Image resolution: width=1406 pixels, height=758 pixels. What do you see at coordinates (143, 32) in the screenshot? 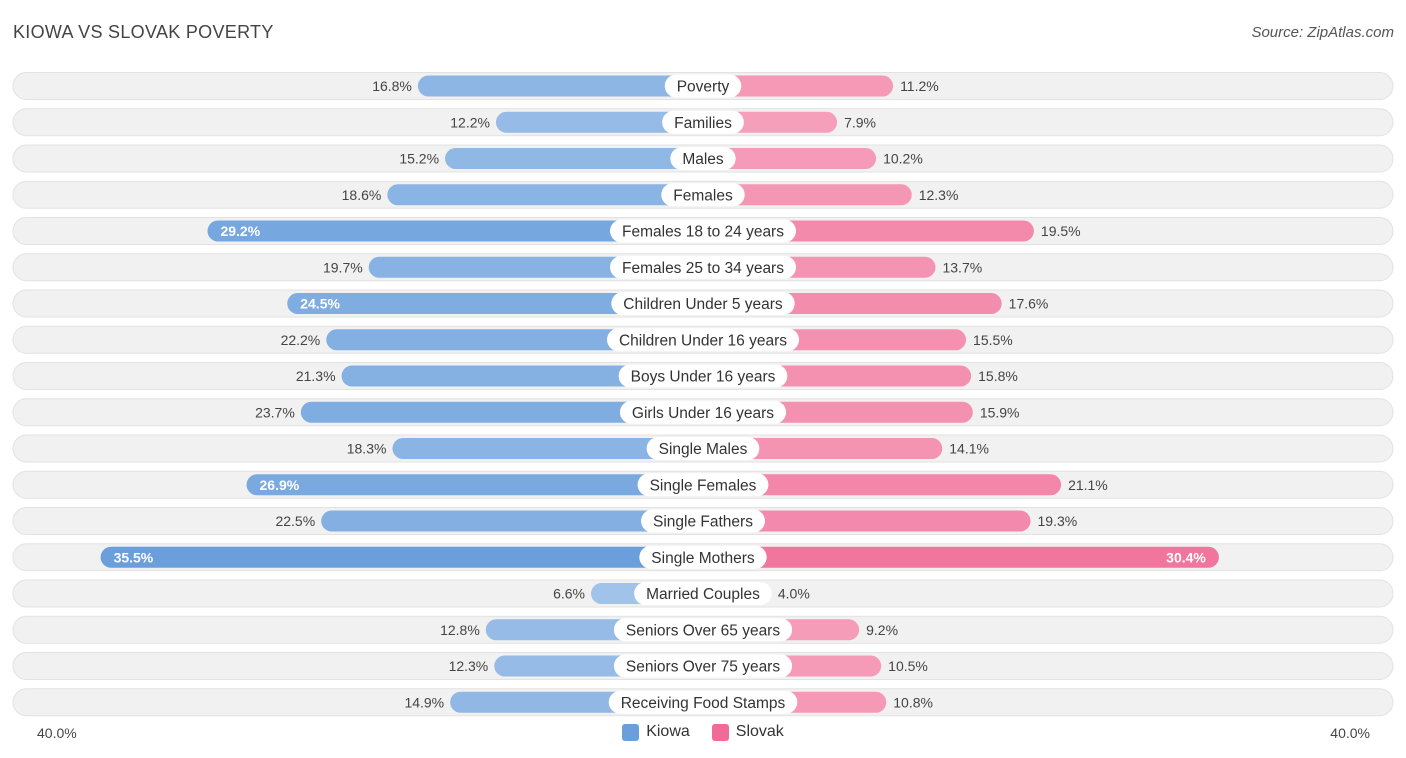
I see `chart-title: KIOWA VS SLOVAK POVERTY` at bounding box center [143, 32].